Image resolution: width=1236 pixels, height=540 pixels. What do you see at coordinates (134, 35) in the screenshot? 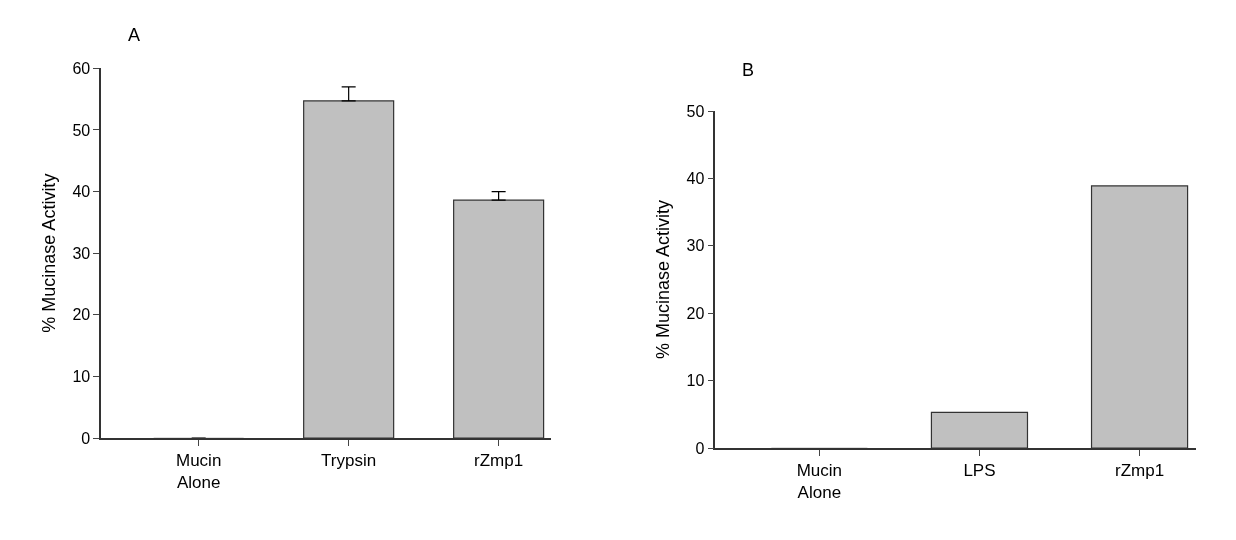
I see `chart-title: A` at bounding box center [134, 35].